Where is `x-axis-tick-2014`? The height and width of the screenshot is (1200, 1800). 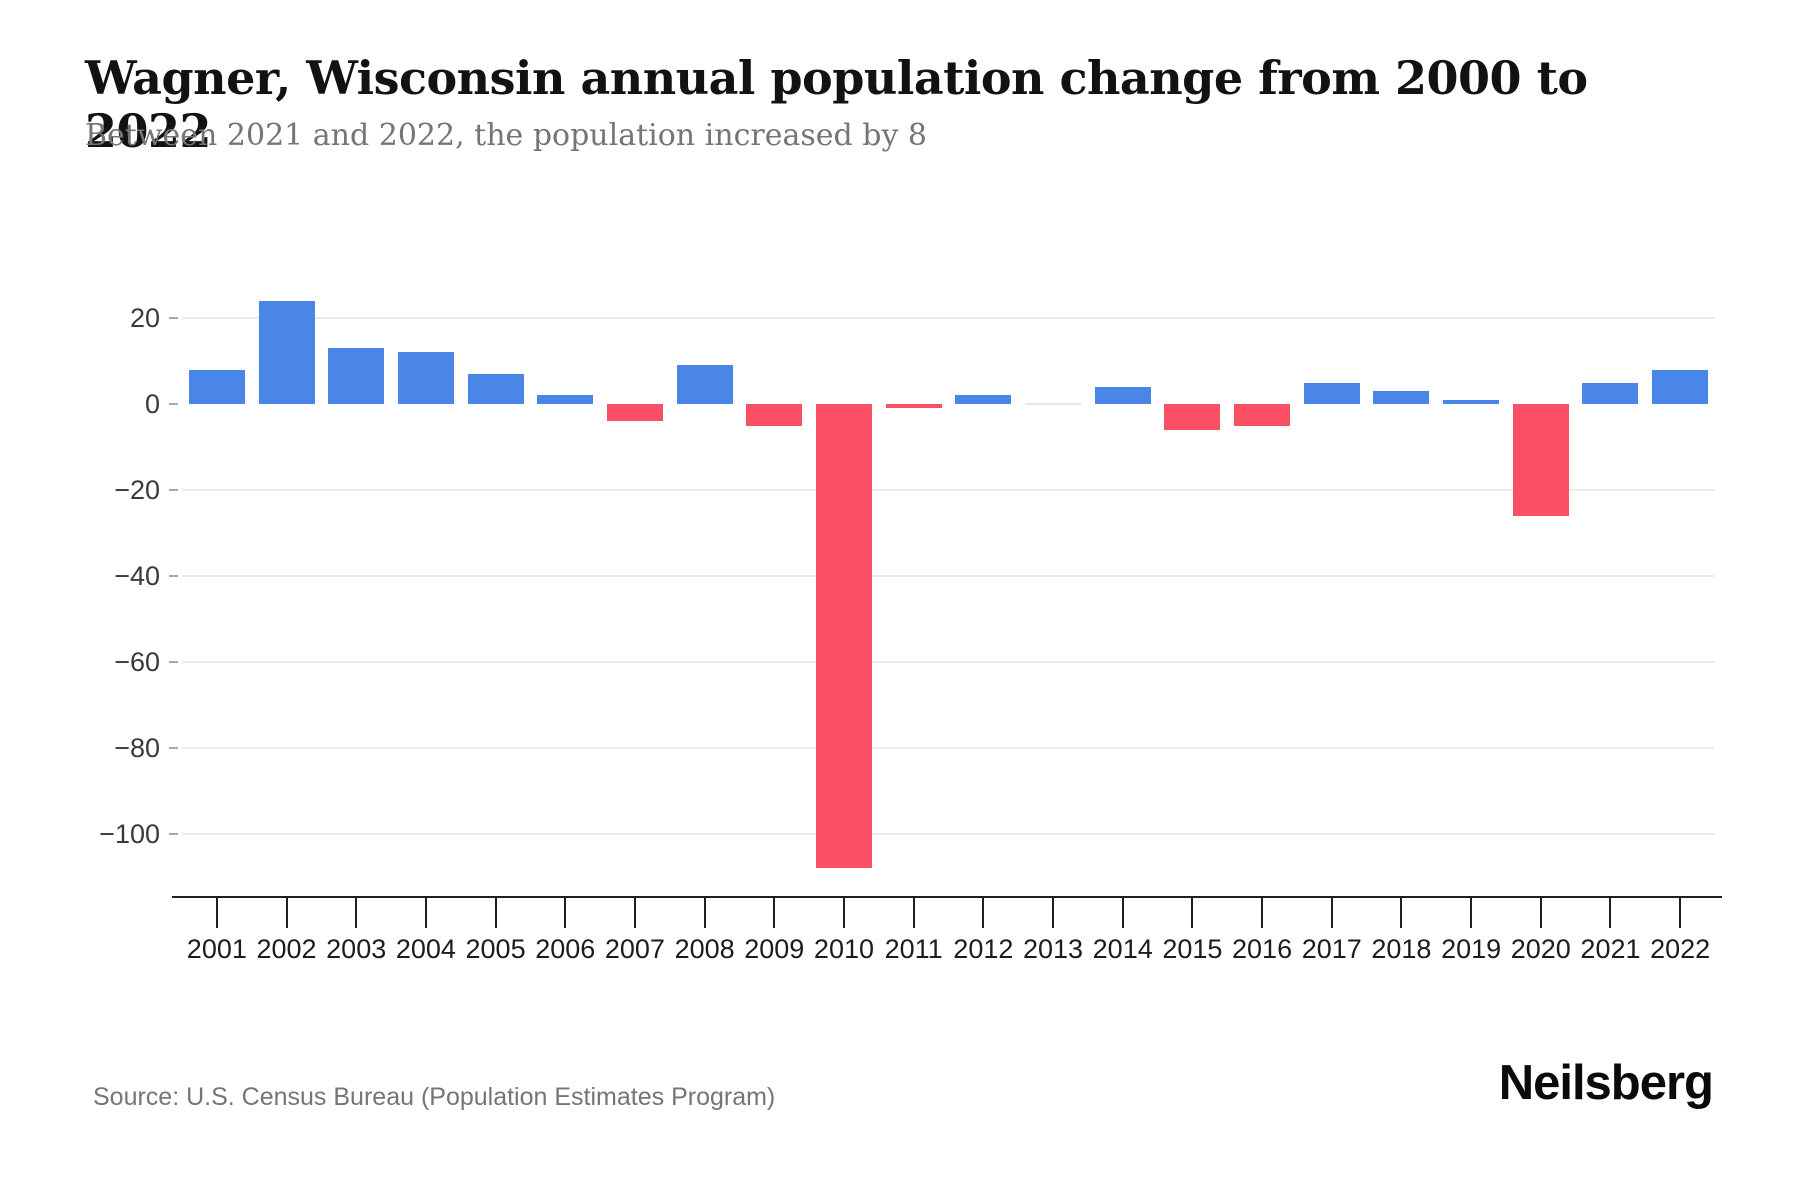
x-axis-tick-2014 is located at coordinates (1122, 913).